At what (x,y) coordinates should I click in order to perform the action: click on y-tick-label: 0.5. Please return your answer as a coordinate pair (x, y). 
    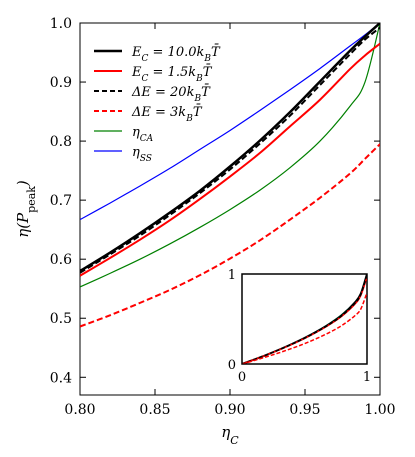
    Looking at the image, I should click on (61, 319).